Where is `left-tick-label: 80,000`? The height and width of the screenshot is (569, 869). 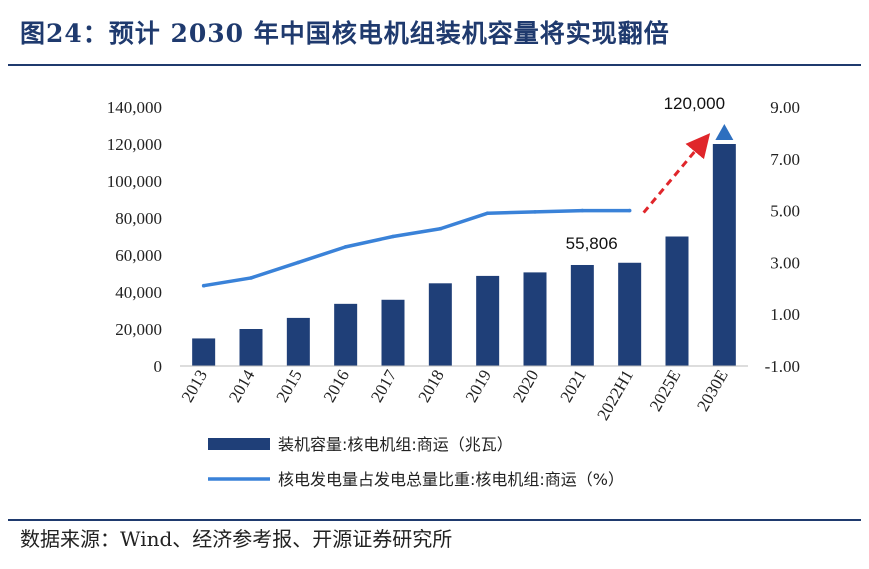 left-tick-label: 80,000 is located at coordinates (138, 218).